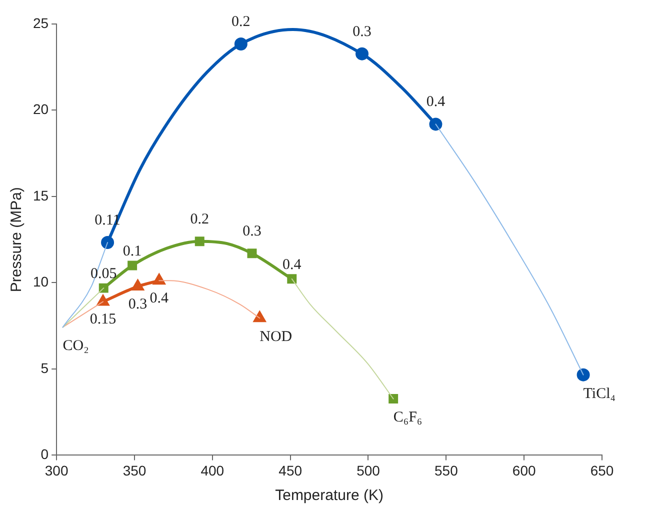 This screenshot has height=511, width=646. Describe the element at coordinates (44, 454) in the screenshot. I see `y-tick-label: 0` at that location.